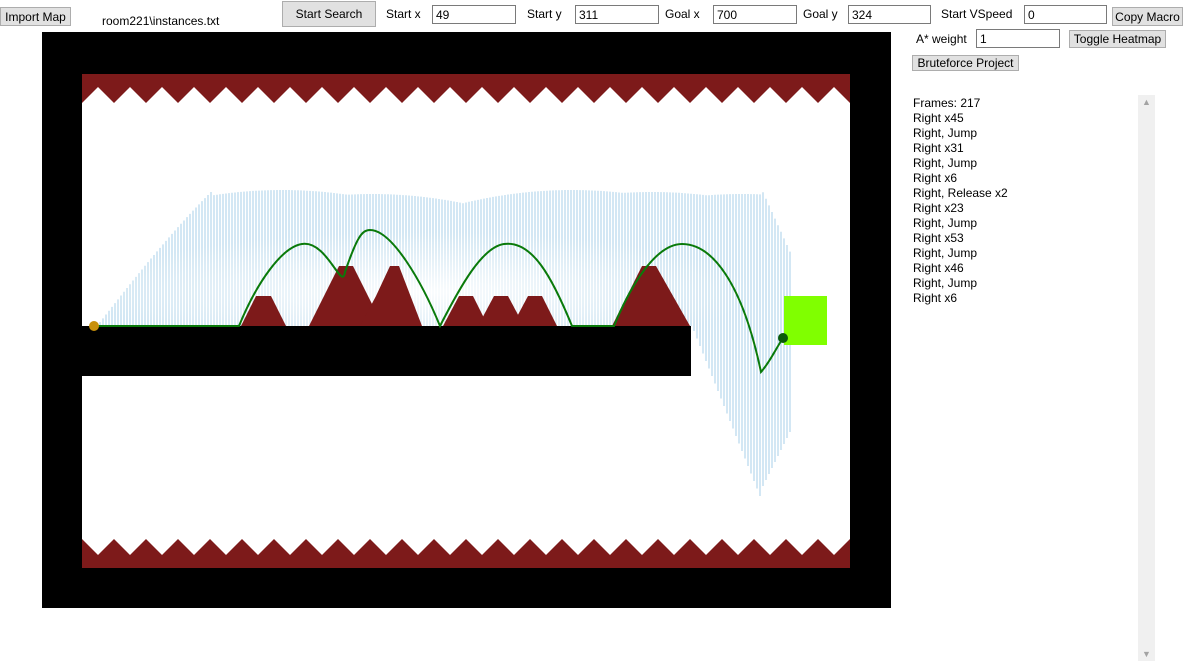 This screenshot has width=1184, height=661. What do you see at coordinates (960, 193) in the screenshot?
I see `output-line: Right, Release x2` at bounding box center [960, 193].